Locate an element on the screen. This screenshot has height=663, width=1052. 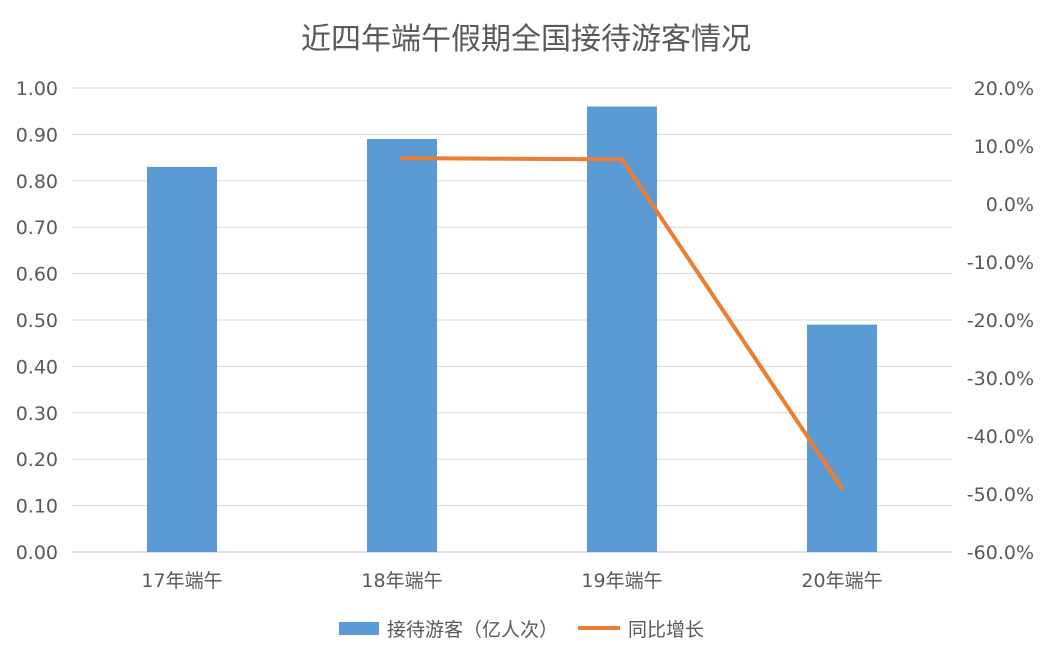
left-tick-label: 0.60 is located at coordinates (37, 275).